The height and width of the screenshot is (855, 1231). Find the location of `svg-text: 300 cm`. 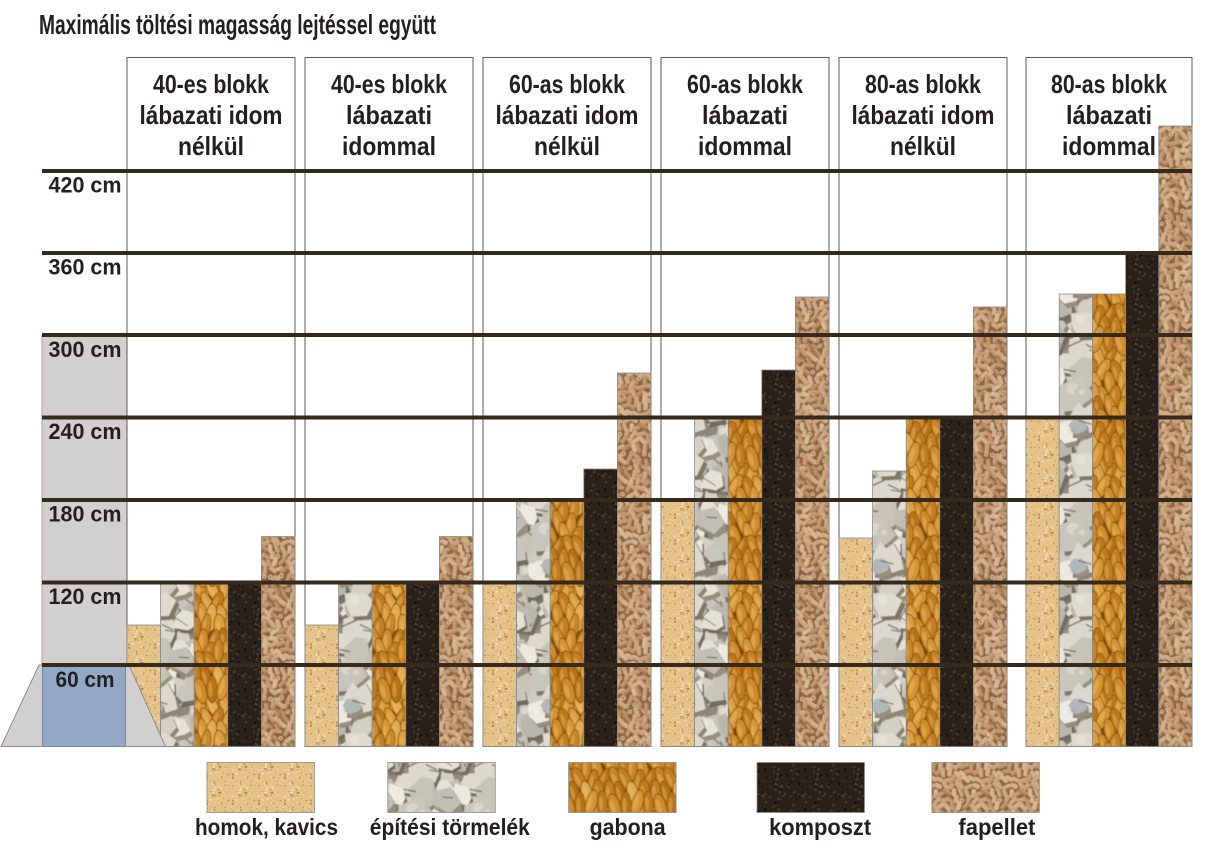

svg-text: 300 cm is located at coordinates (85, 349).